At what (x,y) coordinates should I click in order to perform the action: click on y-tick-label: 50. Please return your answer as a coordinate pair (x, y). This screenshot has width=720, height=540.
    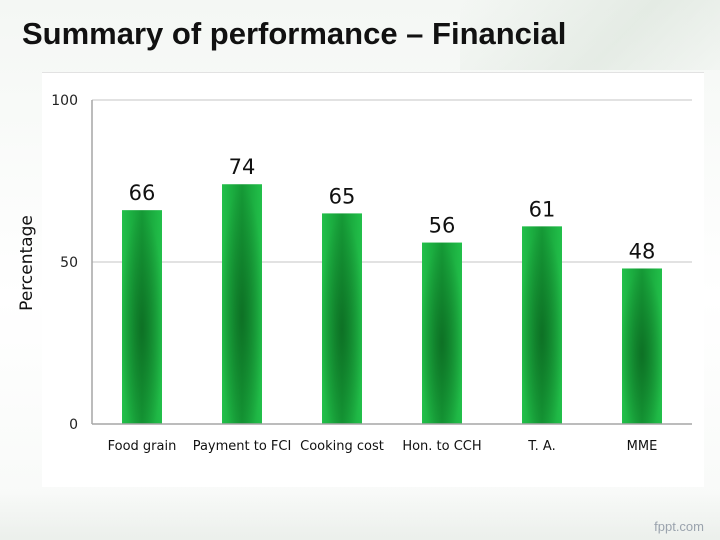
    Looking at the image, I should click on (69, 263).